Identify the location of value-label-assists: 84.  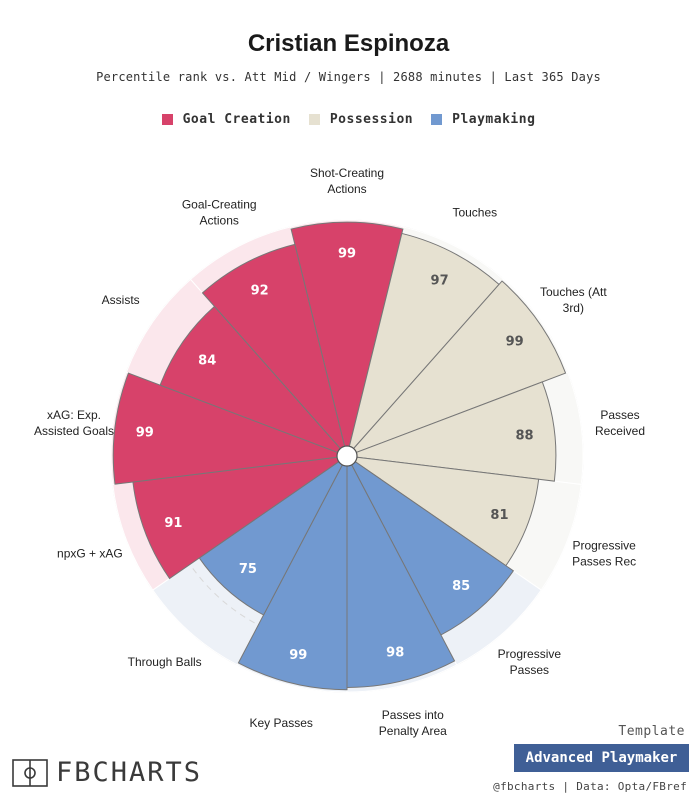
(207, 361).